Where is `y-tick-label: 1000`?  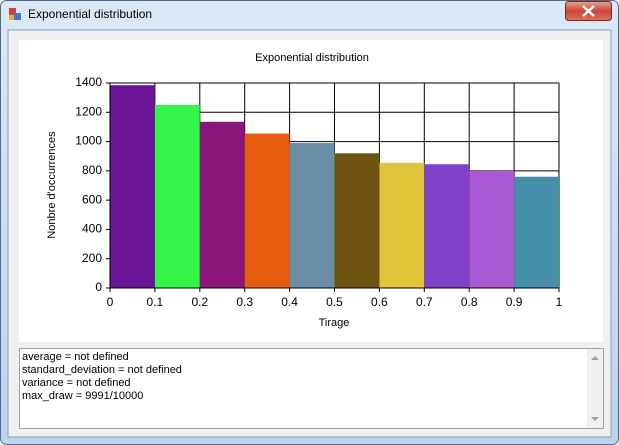 y-tick-label: 1000 is located at coordinates (88, 141).